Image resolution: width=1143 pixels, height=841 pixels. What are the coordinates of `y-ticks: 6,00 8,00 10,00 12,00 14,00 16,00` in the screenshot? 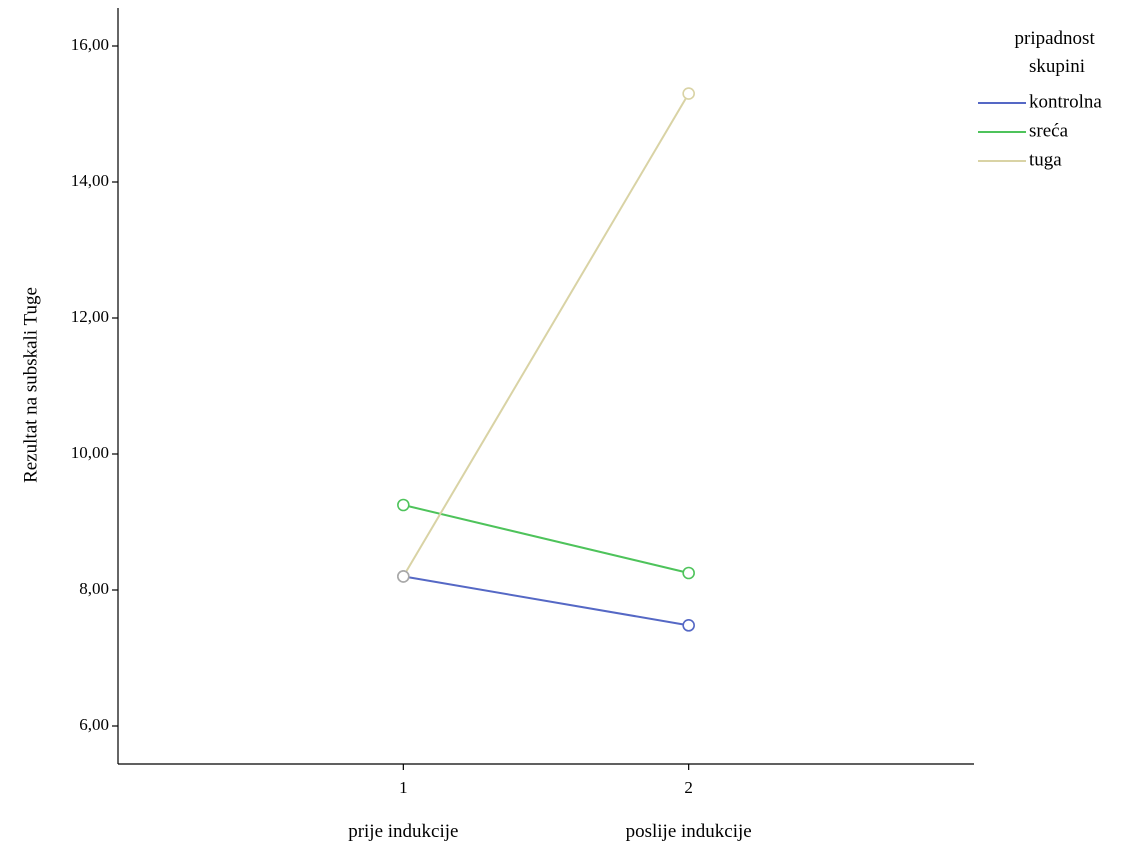 It's located at (94, 384).